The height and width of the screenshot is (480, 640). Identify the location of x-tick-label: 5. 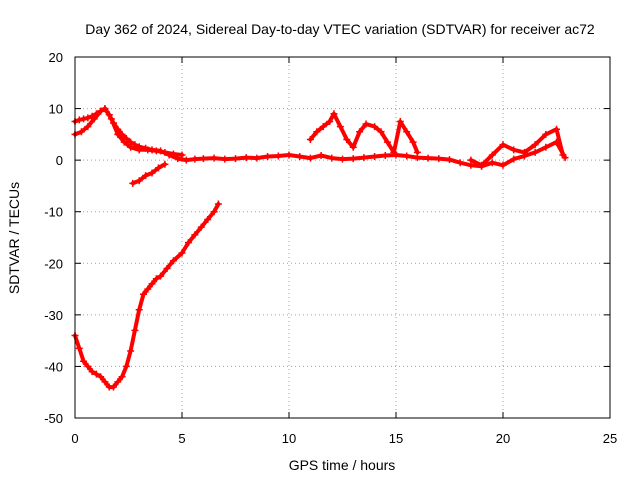
(181, 438).